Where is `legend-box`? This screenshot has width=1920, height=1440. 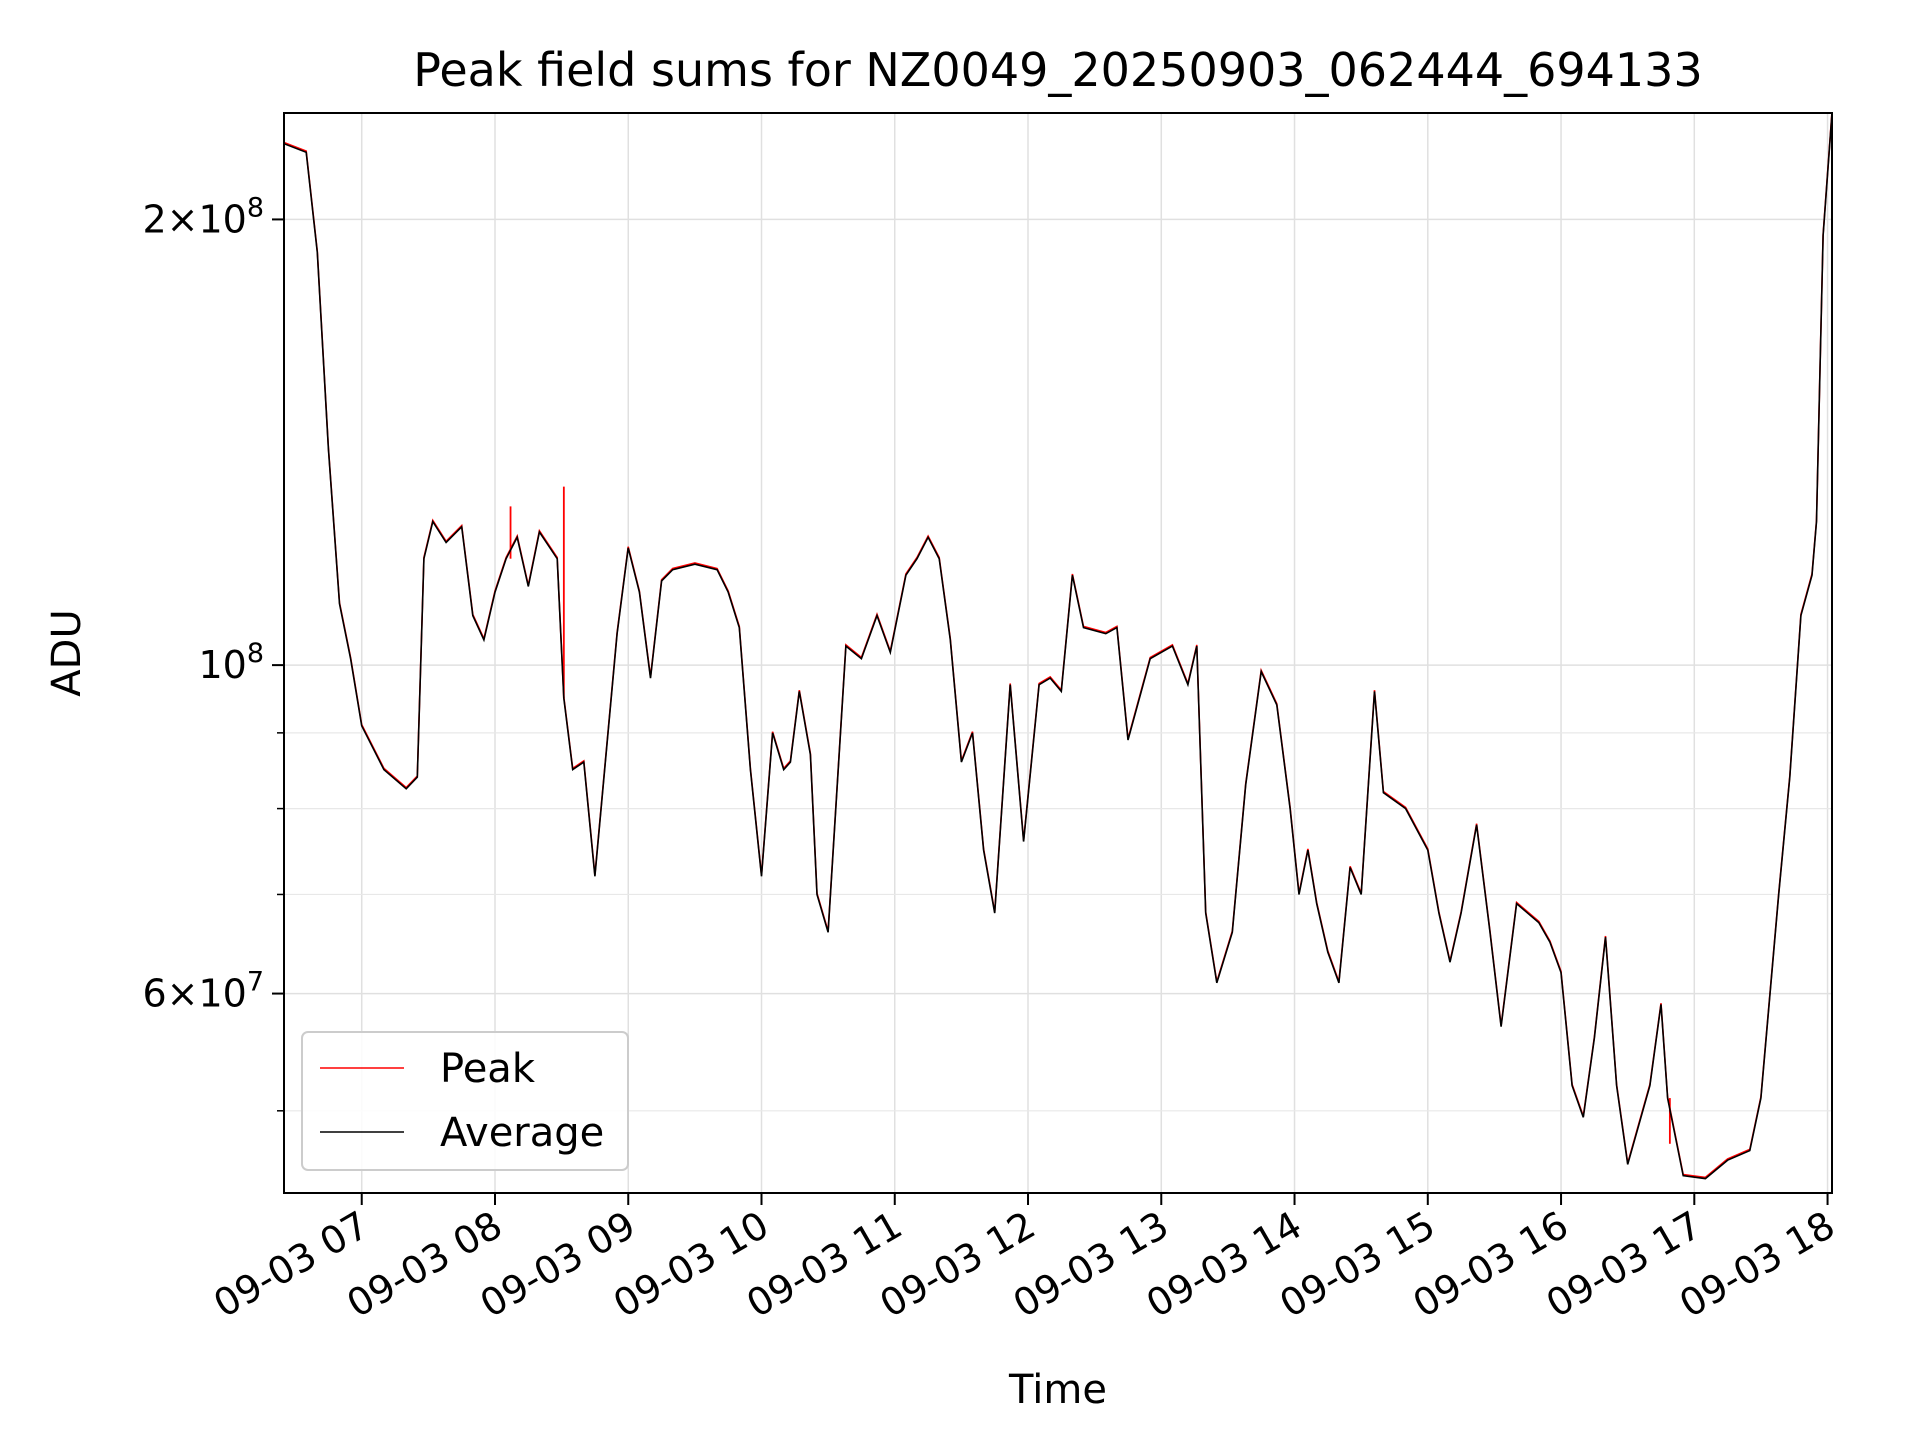 legend-box is located at coordinates (465, 1101).